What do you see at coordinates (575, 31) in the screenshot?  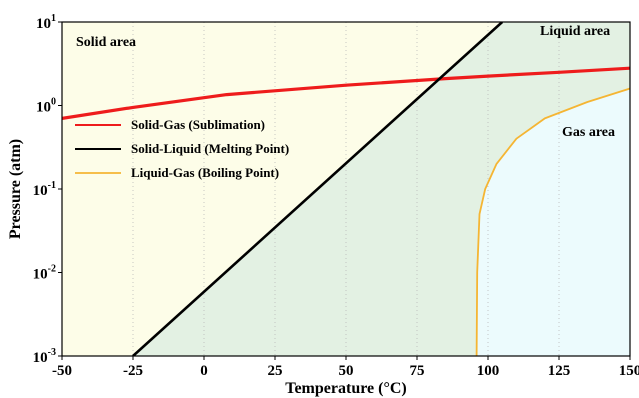 I see `region-label-2: Liquid area` at bounding box center [575, 31].